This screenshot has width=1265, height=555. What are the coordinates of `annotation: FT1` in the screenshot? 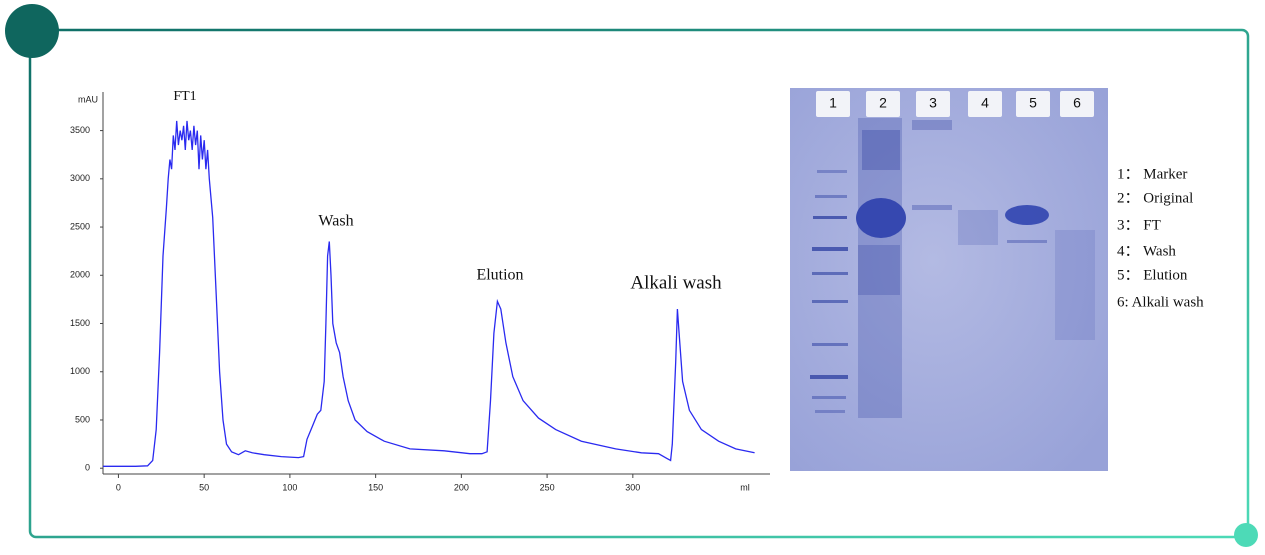 It's located at (184, 96).